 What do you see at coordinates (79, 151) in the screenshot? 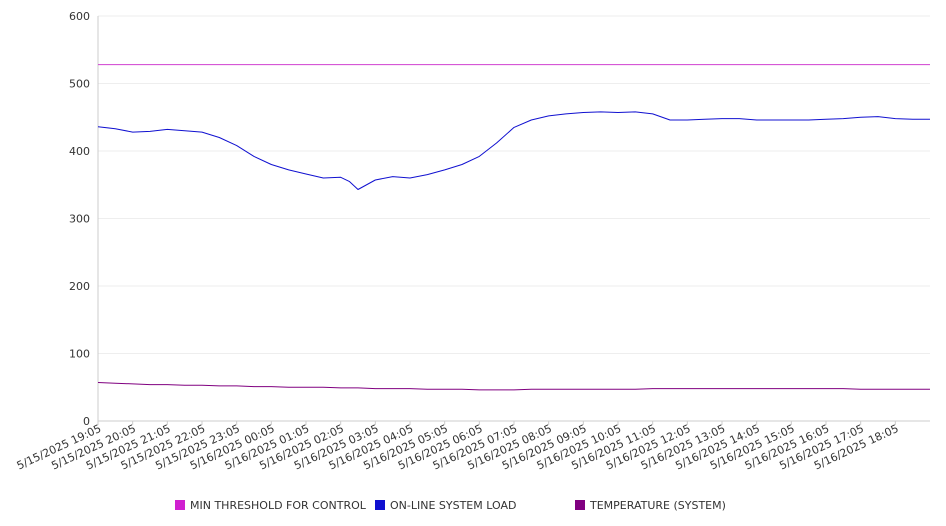
I see `y-tick-label: 400` at bounding box center [79, 151].